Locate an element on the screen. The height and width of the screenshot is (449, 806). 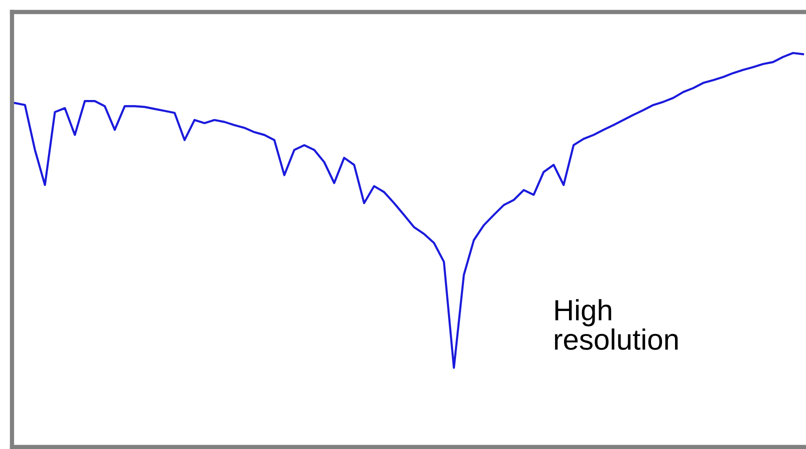
annotation: High resolution is located at coordinates (616, 324).